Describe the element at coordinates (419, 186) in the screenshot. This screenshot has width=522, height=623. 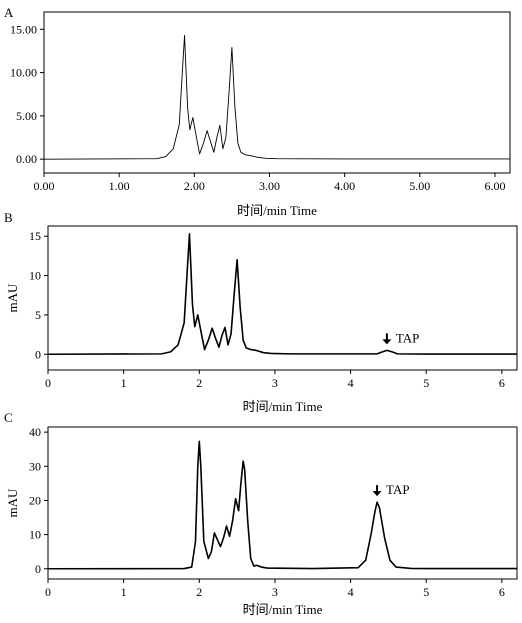
I see `x-tick-label: 5.00` at that location.